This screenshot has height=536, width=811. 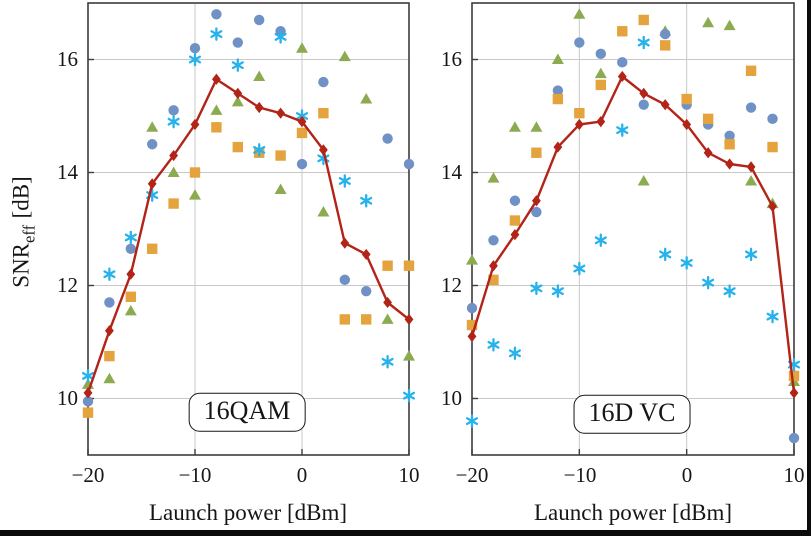 What do you see at coordinates (21, 265) in the screenshot?
I see `y-axis-label-main: SNR` at bounding box center [21, 265].